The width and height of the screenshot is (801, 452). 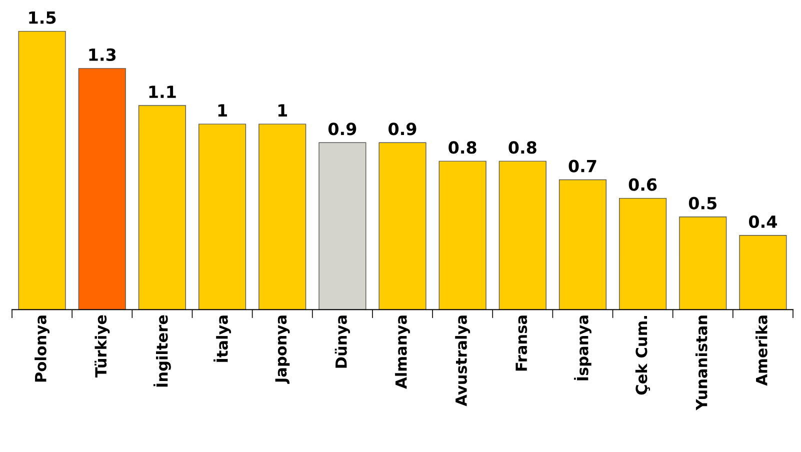 I want to click on x-tick-label: Amerika, so click(x=762, y=351).